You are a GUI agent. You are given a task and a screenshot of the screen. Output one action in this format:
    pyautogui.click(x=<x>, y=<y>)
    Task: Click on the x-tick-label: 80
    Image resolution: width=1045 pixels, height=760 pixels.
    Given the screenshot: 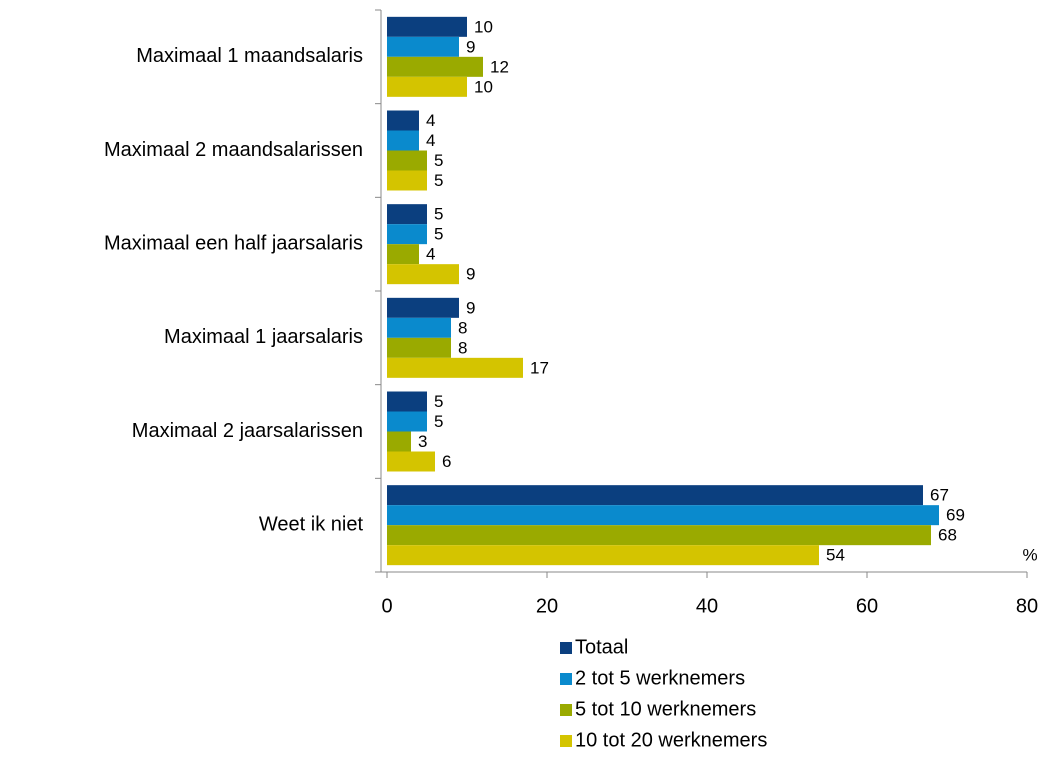 What is the action you would take?
    pyautogui.click(x=1027, y=606)
    